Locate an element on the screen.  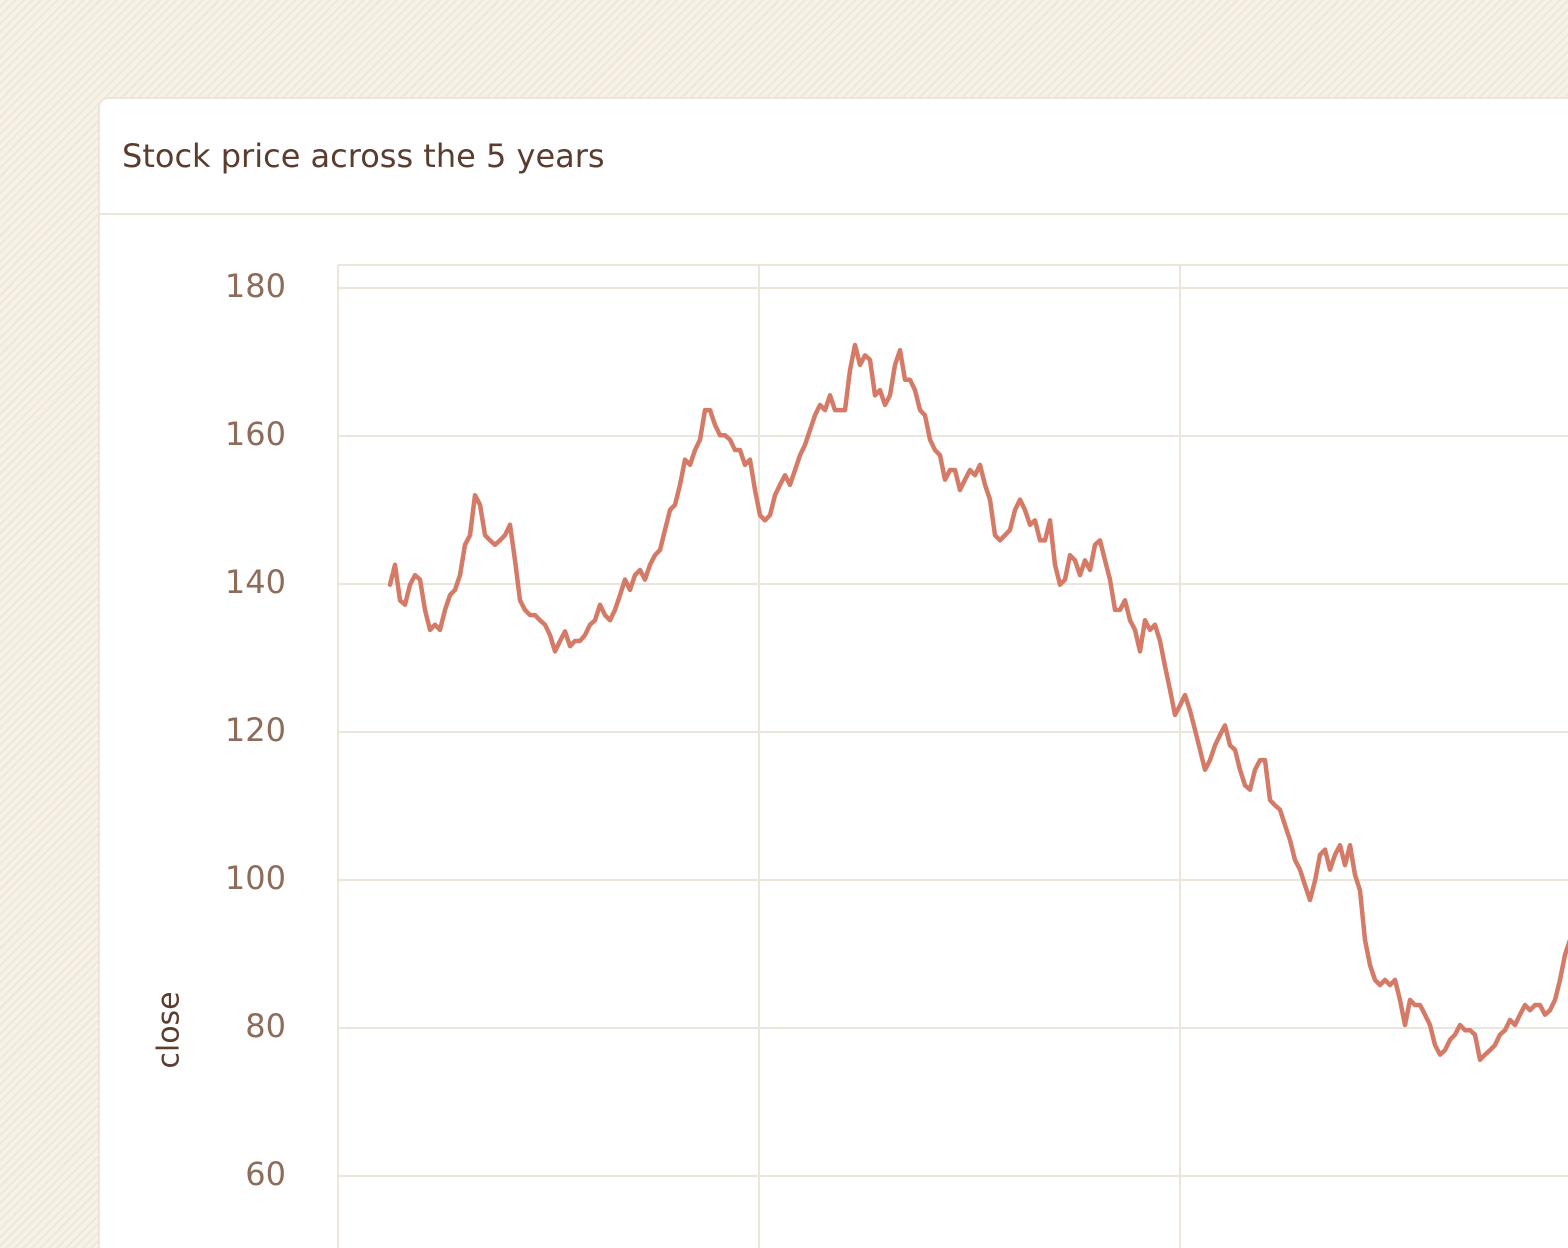
y-tick-label: 180 is located at coordinates (255, 286).